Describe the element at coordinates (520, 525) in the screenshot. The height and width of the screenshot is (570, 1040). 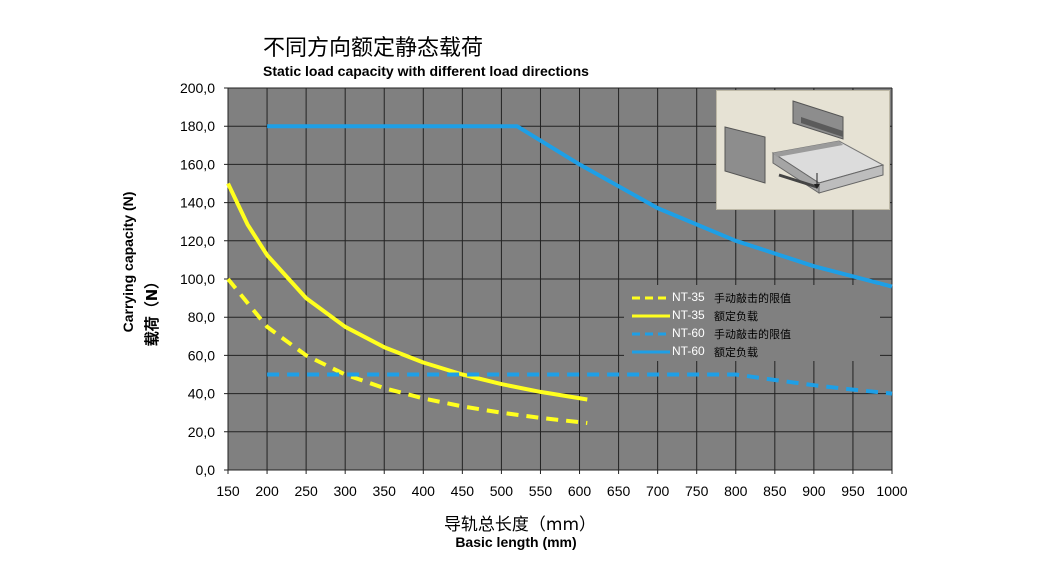
I see `x-axis-label-cn: 导轨总长度（mm）` at that location.